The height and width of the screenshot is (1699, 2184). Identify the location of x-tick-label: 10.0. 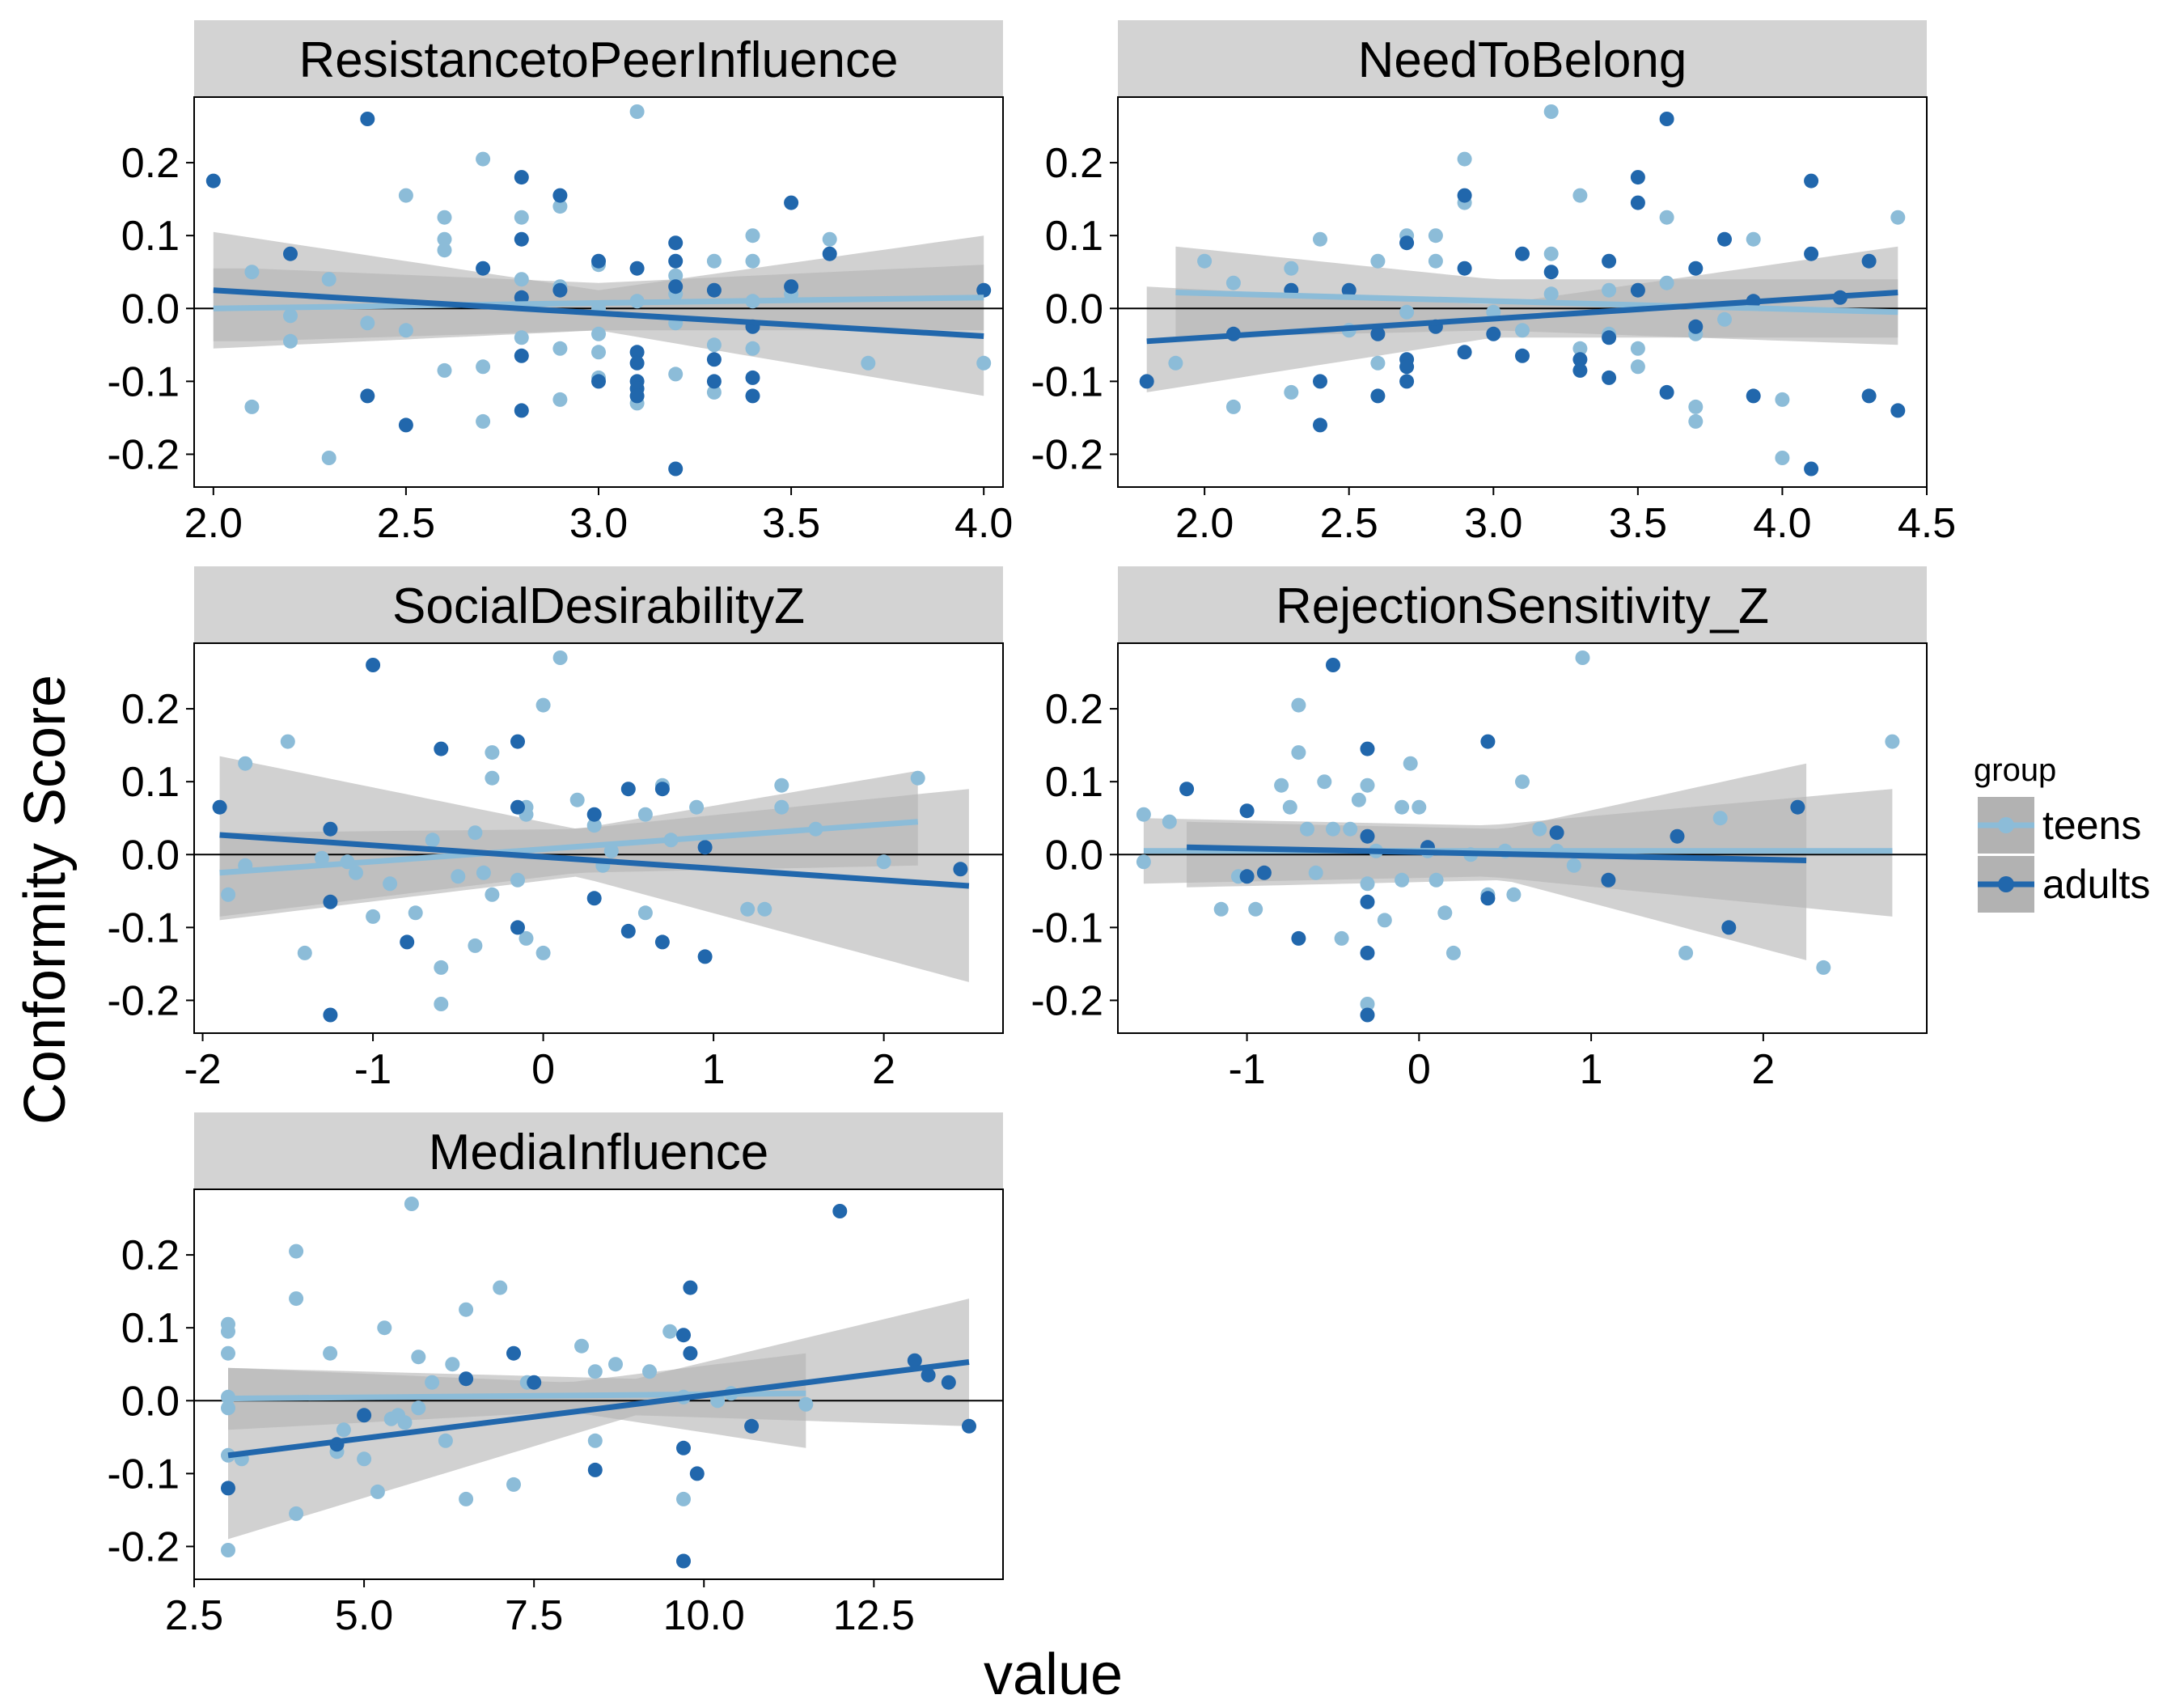
(704, 1615).